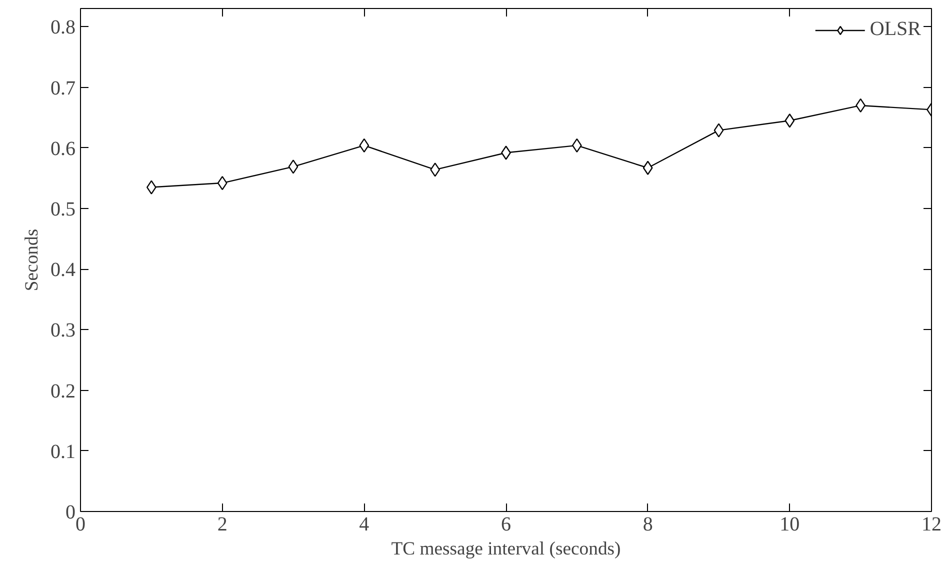 The height and width of the screenshot is (571, 951). What do you see at coordinates (63, 27) in the screenshot?
I see `y-tick-label: 0.8` at bounding box center [63, 27].